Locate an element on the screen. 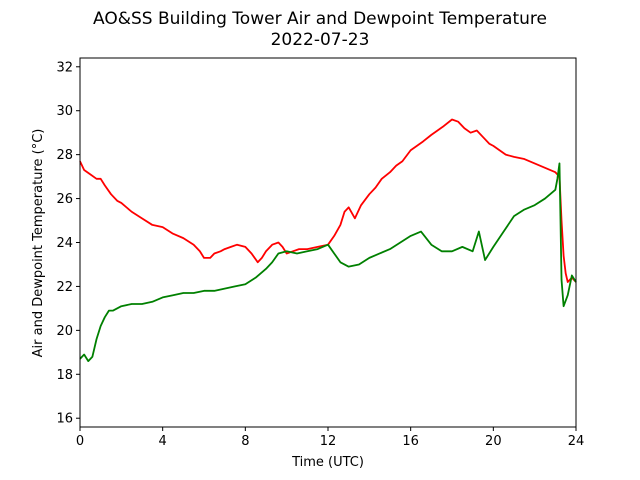  y-tick-label: 30 is located at coordinates (64, 111).